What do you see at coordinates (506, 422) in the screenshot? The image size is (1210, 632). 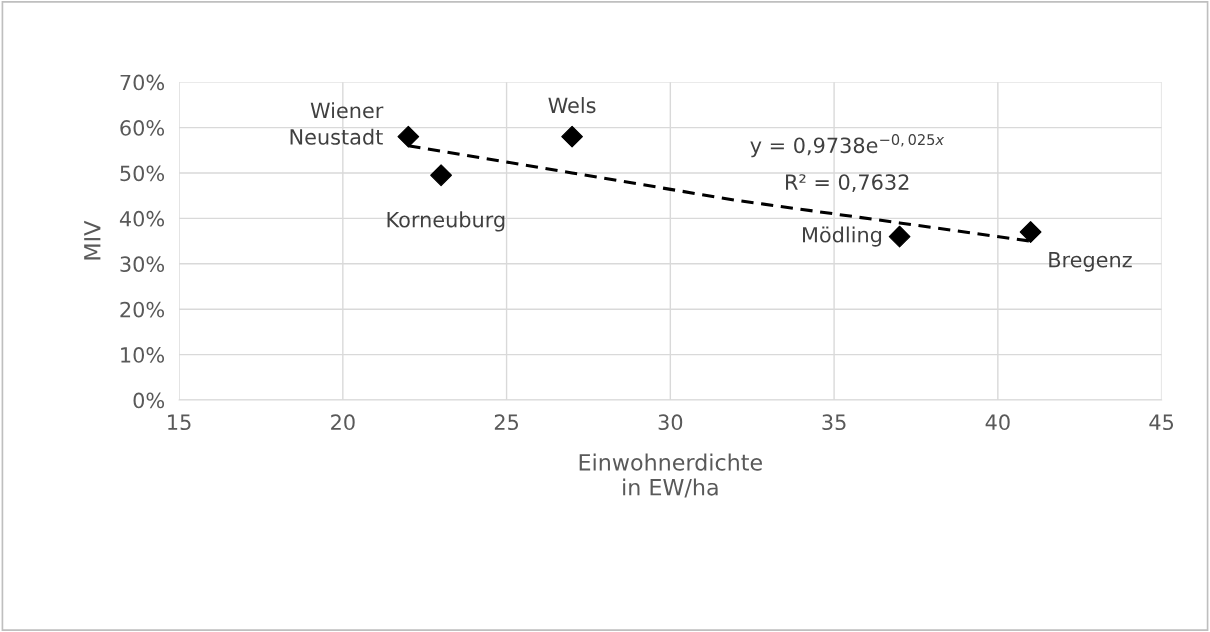 I see `x-tick-label: 25` at bounding box center [506, 422].